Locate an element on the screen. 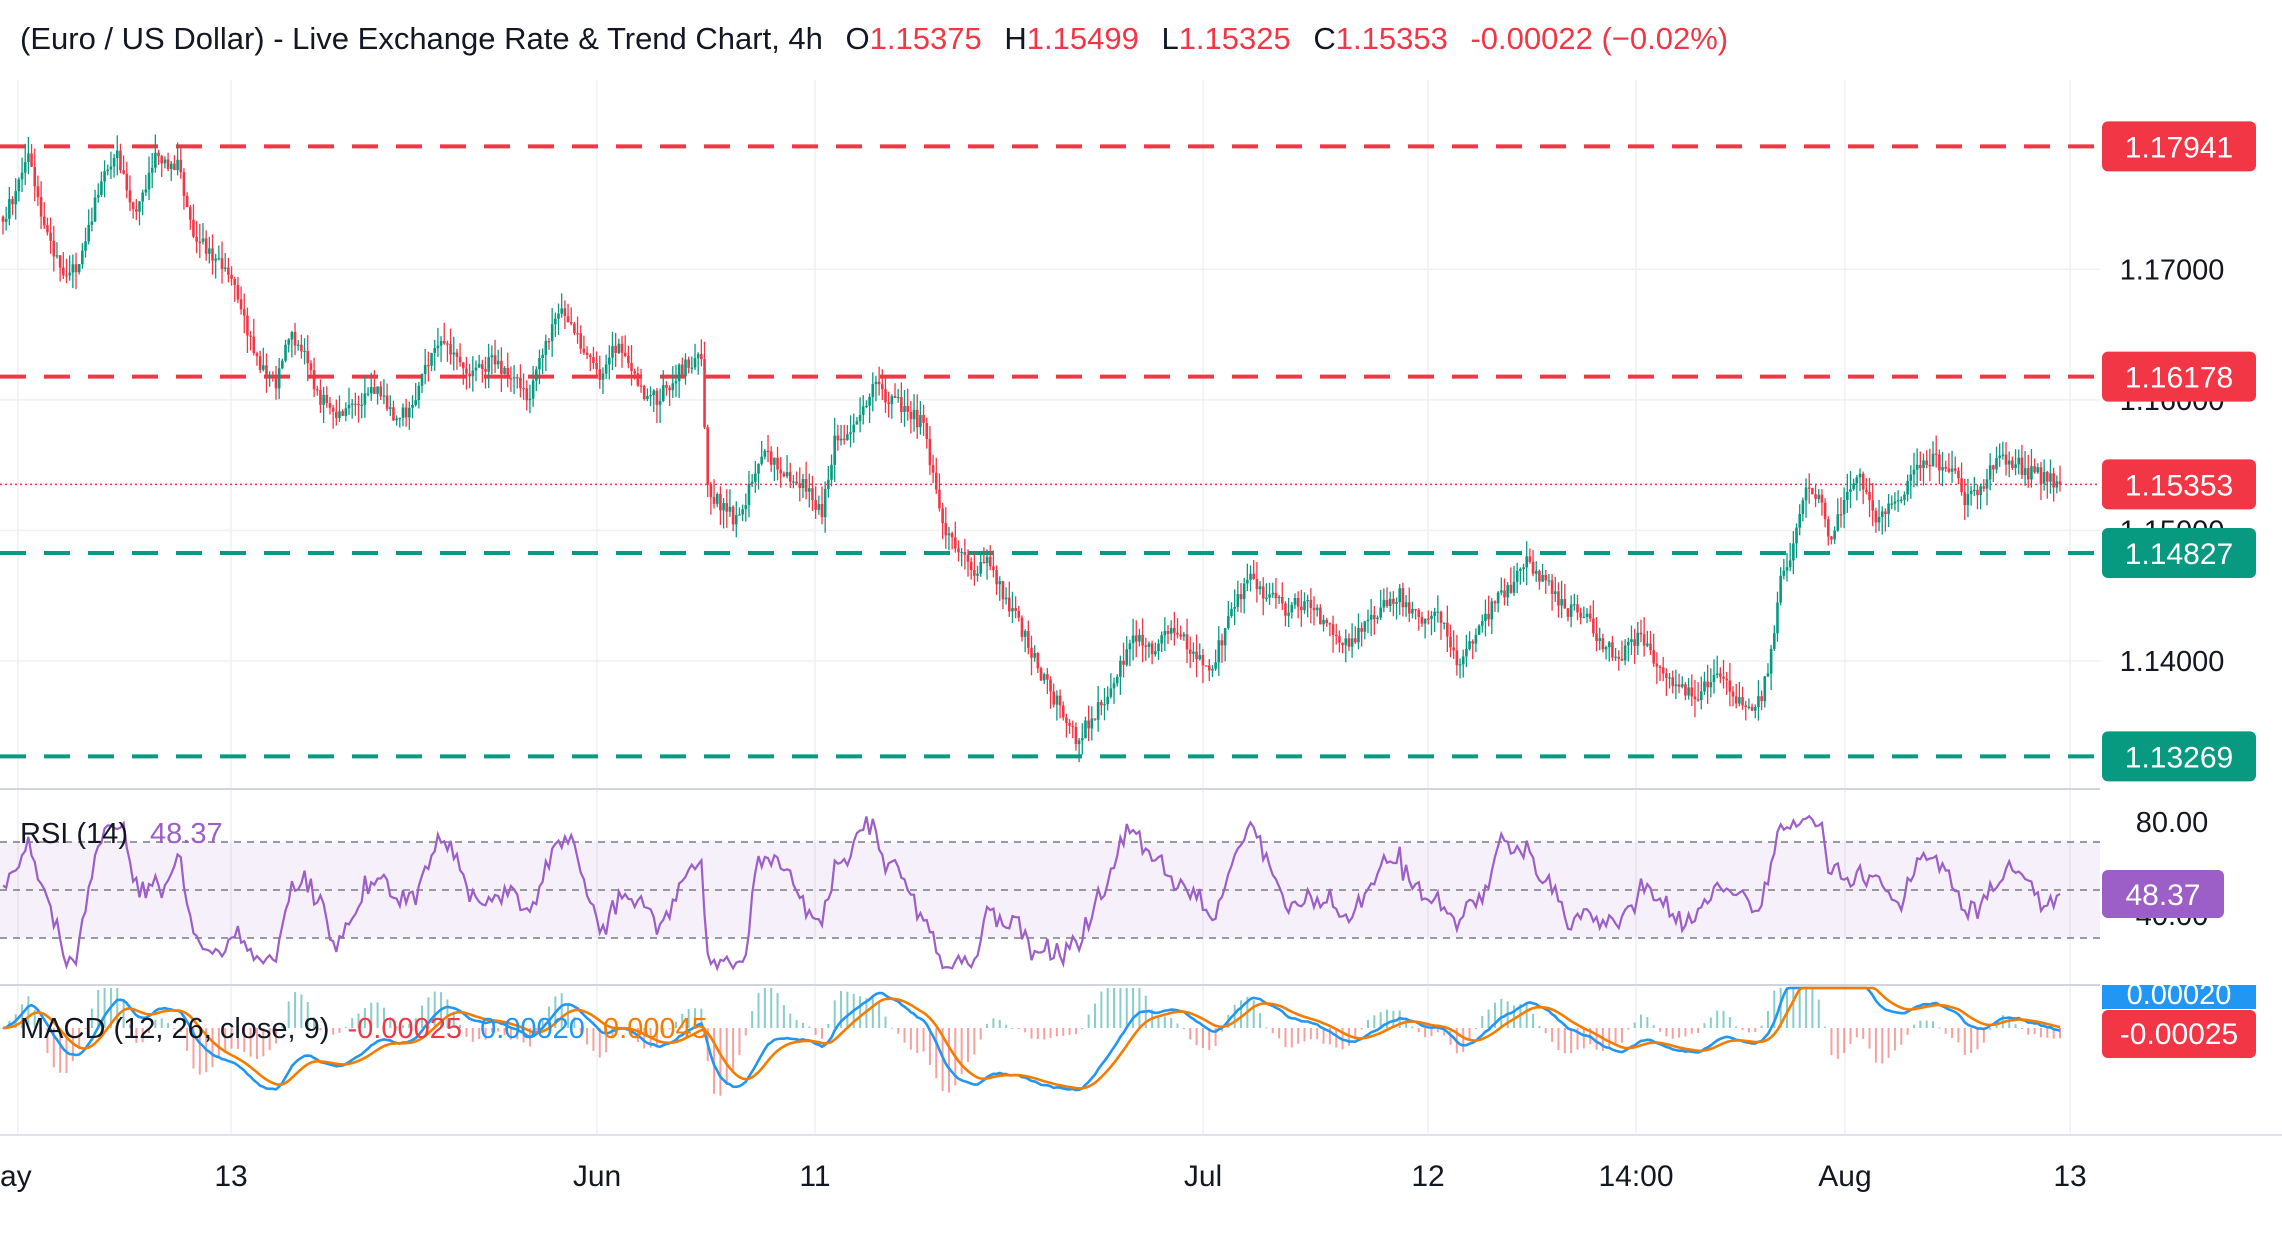 The image size is (2282, 1241). support-price-tag-bg is located at coordinates (2179, 756).